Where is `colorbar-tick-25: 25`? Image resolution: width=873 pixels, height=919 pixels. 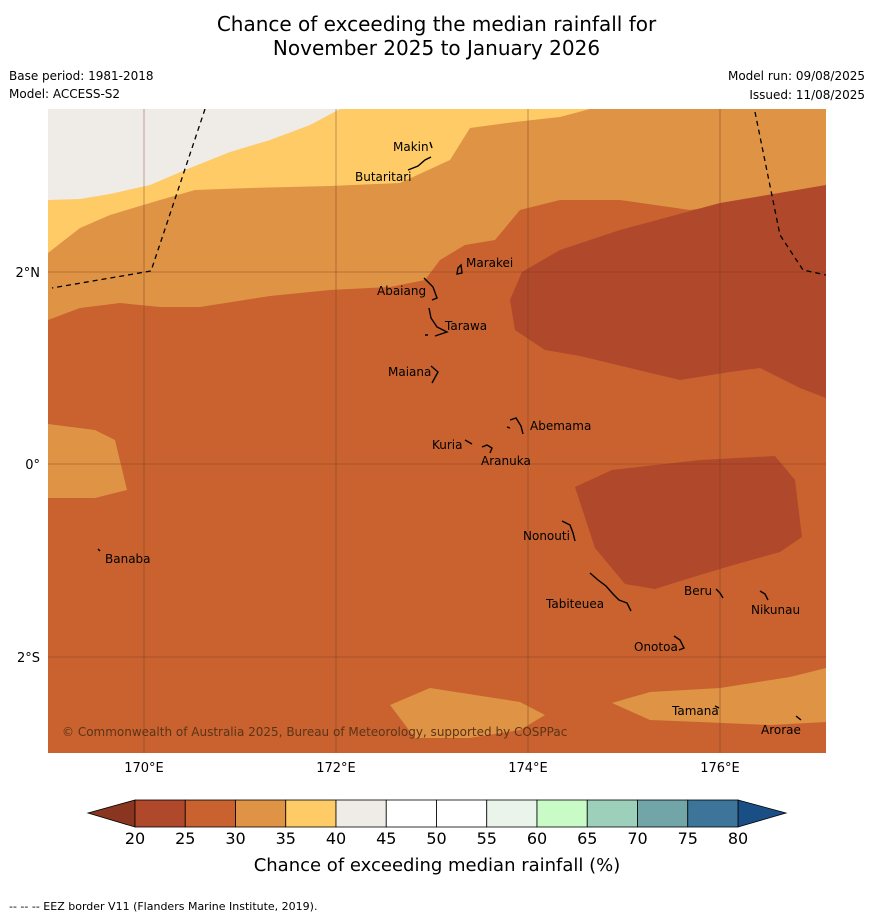 colorbar-tick-25: 25 is located at coordinates (185, 838).